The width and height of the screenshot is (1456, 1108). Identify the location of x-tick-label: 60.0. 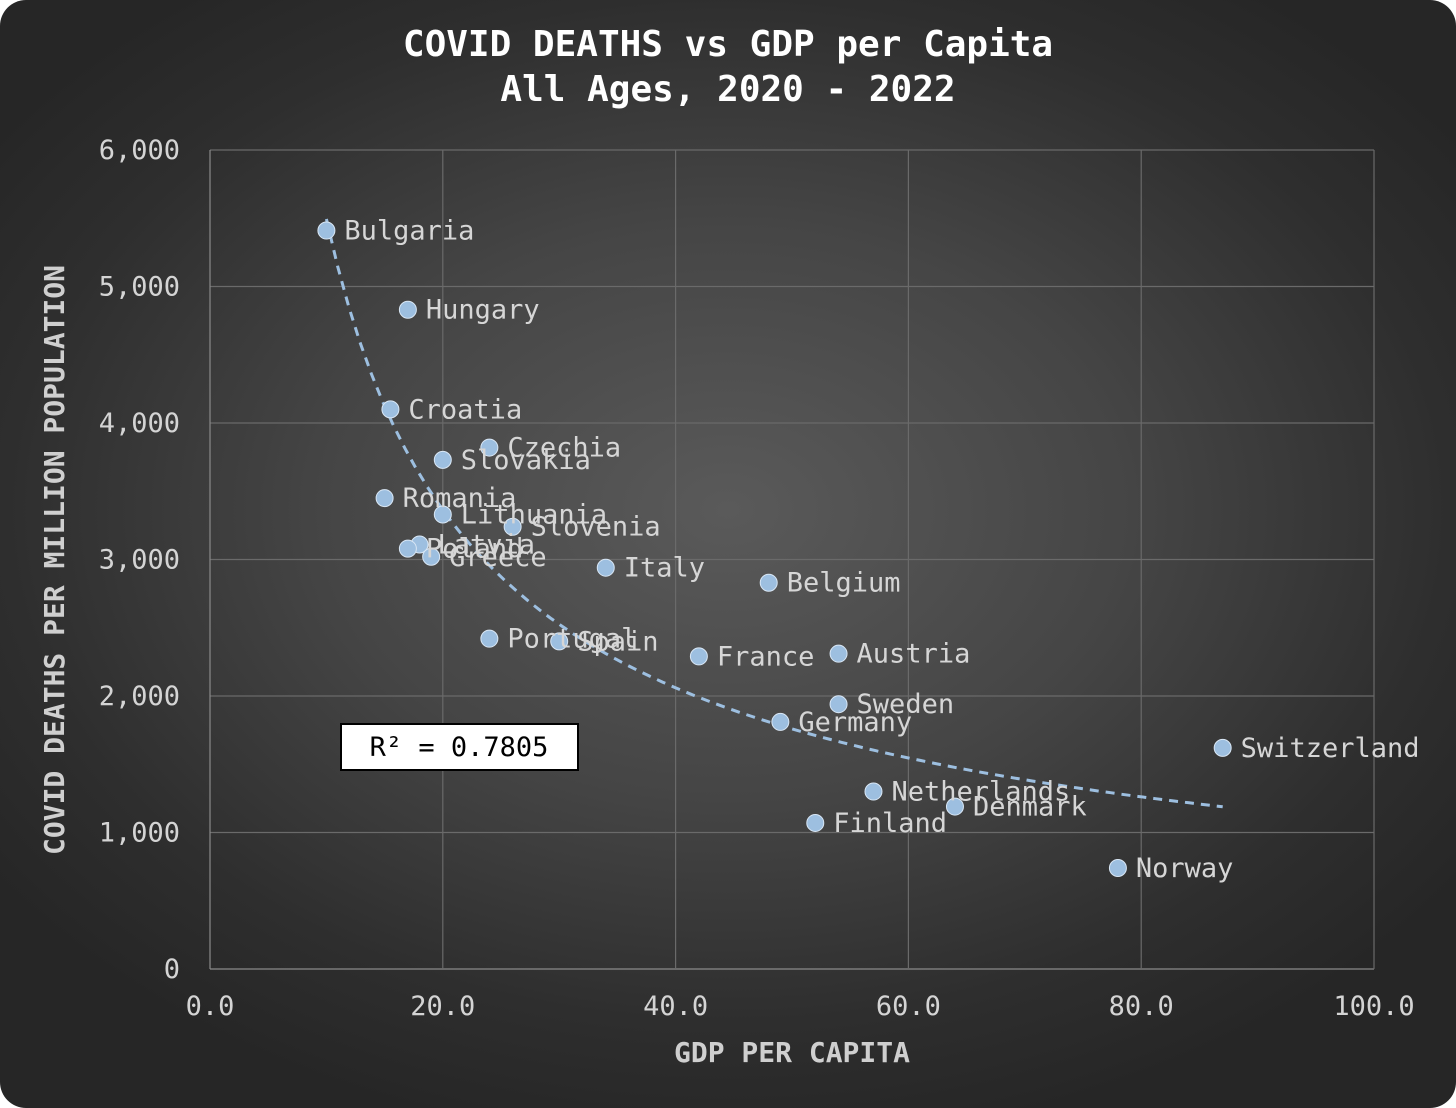
(908, 1006).